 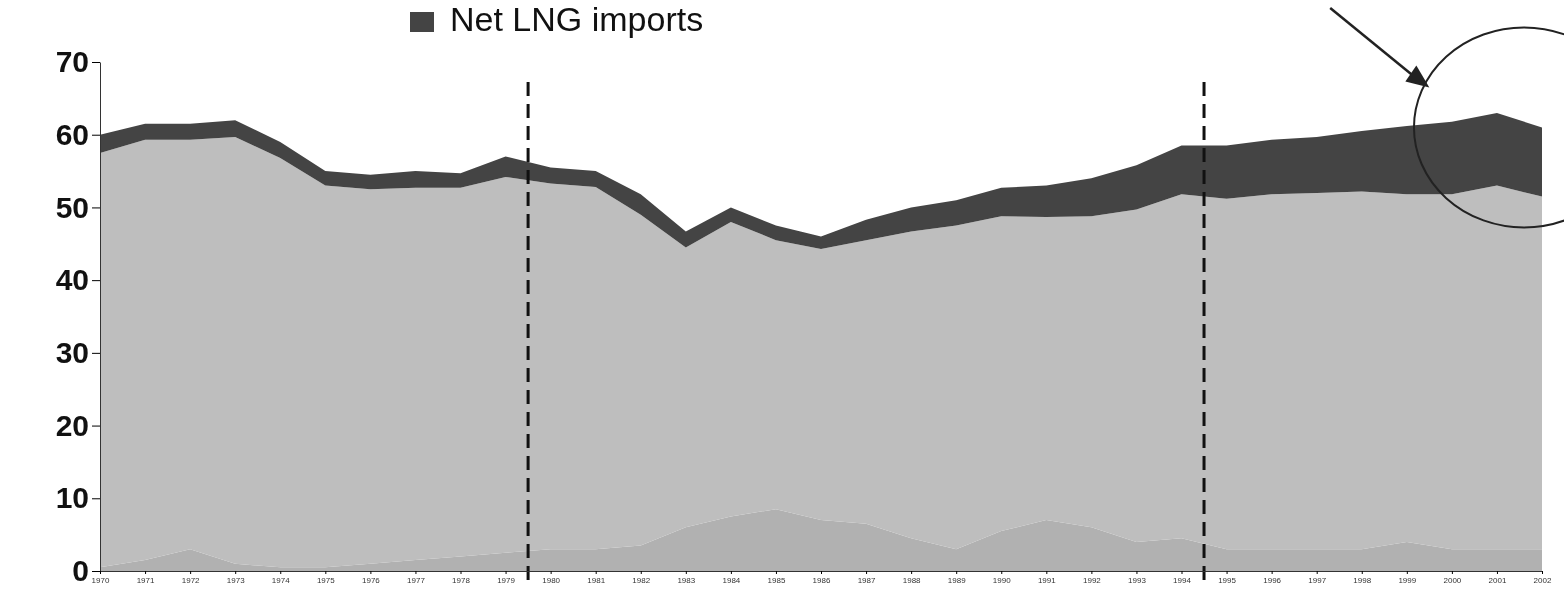 What do you see at coordinates (957, 580) in the screenshot?
I see `x-tick-label: 1989` at bounding box center [957, 580].